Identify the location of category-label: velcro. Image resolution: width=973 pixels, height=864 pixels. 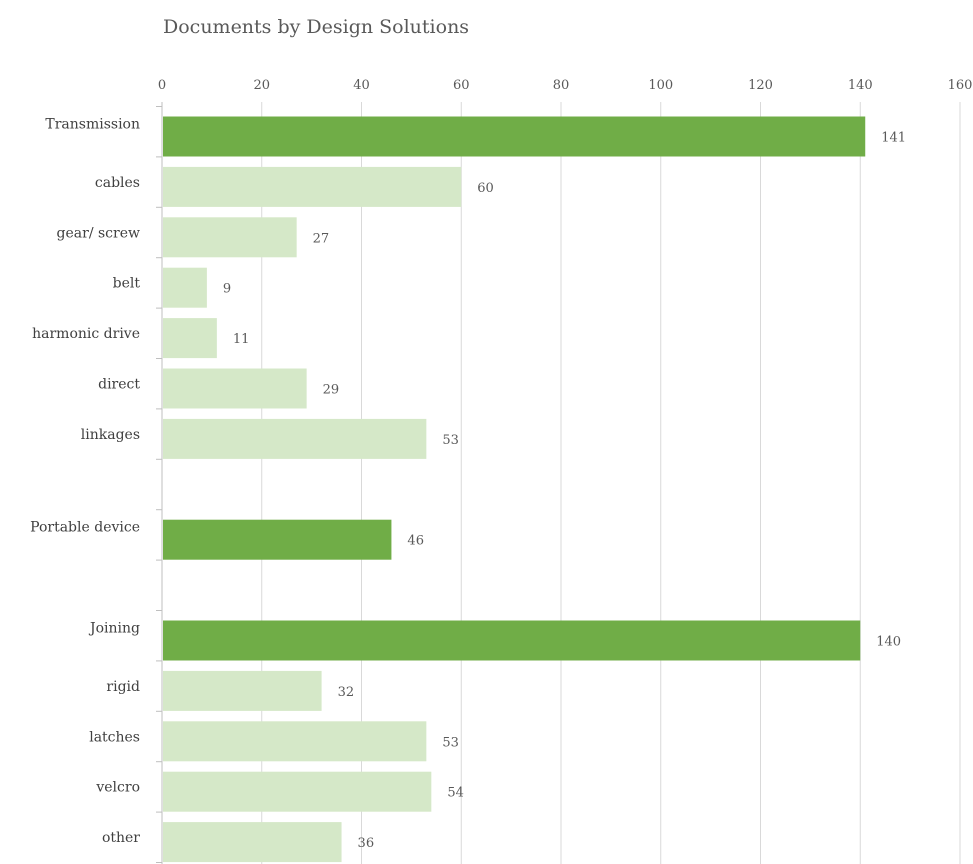
(117, 788).